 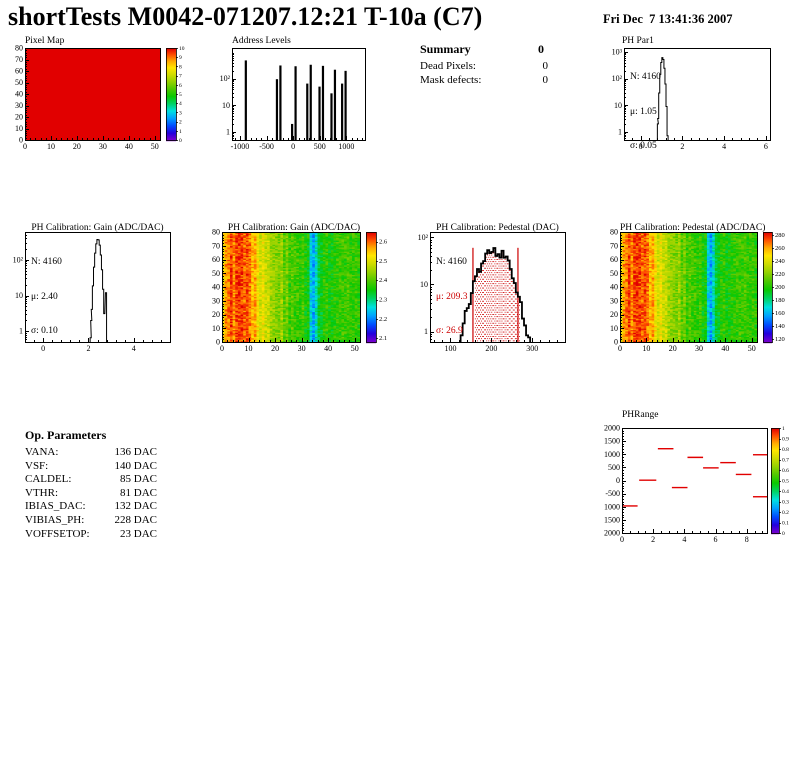 I want to click on op-parameters-heading: Op. Parameters, so click(x=66, y=435).